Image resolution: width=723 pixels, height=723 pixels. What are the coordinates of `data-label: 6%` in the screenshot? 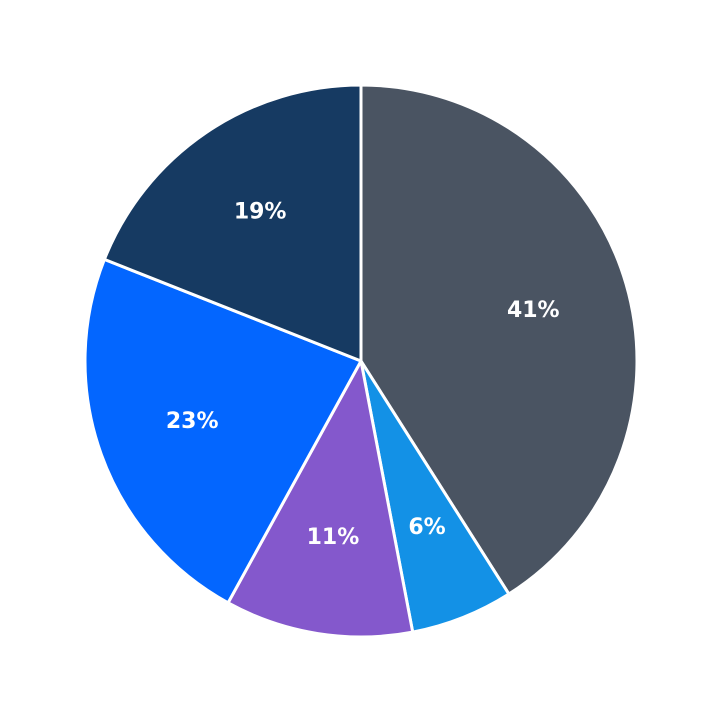 It's located at (426, 527).